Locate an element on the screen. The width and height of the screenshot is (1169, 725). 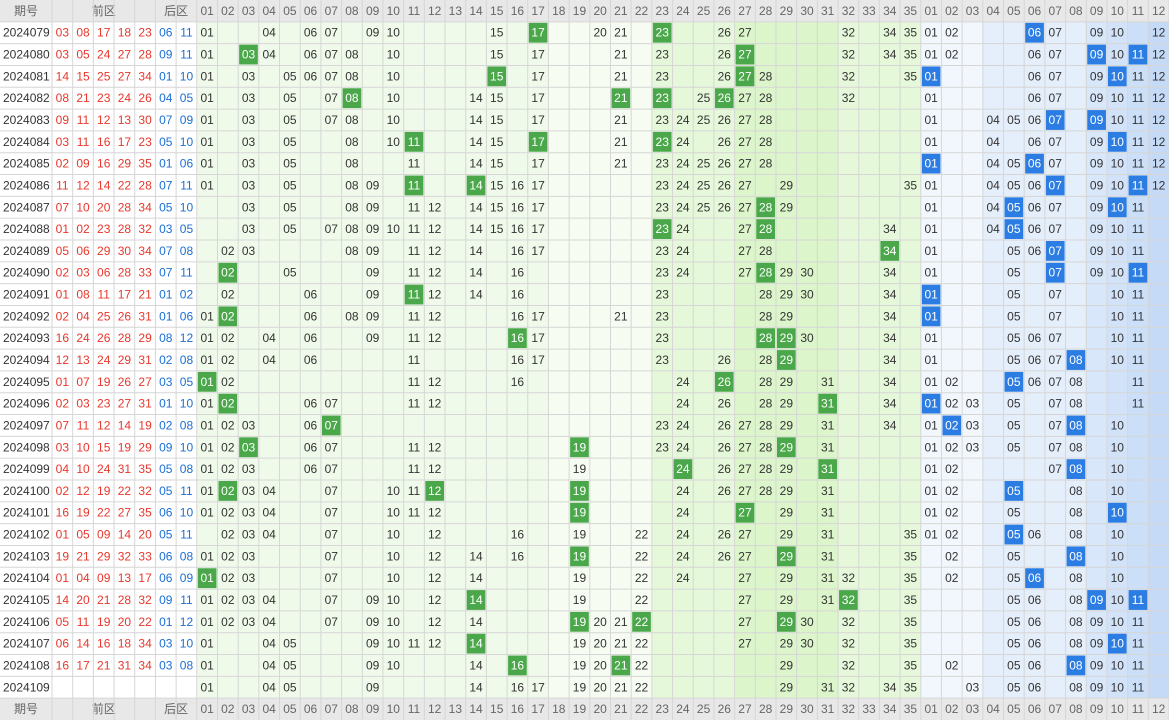
trend-number: 07 is located at coordinates (1056, 338).